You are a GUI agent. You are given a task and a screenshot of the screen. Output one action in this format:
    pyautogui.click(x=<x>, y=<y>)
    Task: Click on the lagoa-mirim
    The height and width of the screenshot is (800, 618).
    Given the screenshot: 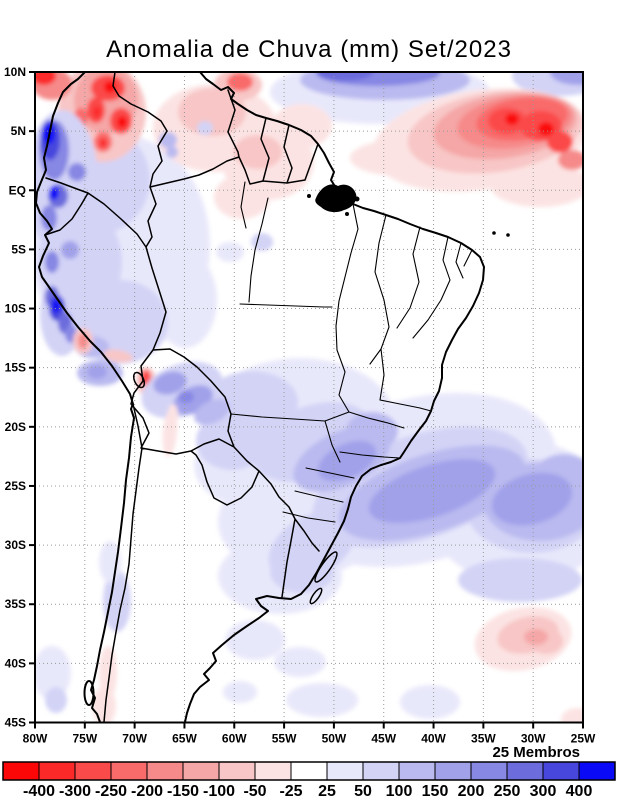 What is the action you would take?
    pyautogui.click(x=316, y=596)
    